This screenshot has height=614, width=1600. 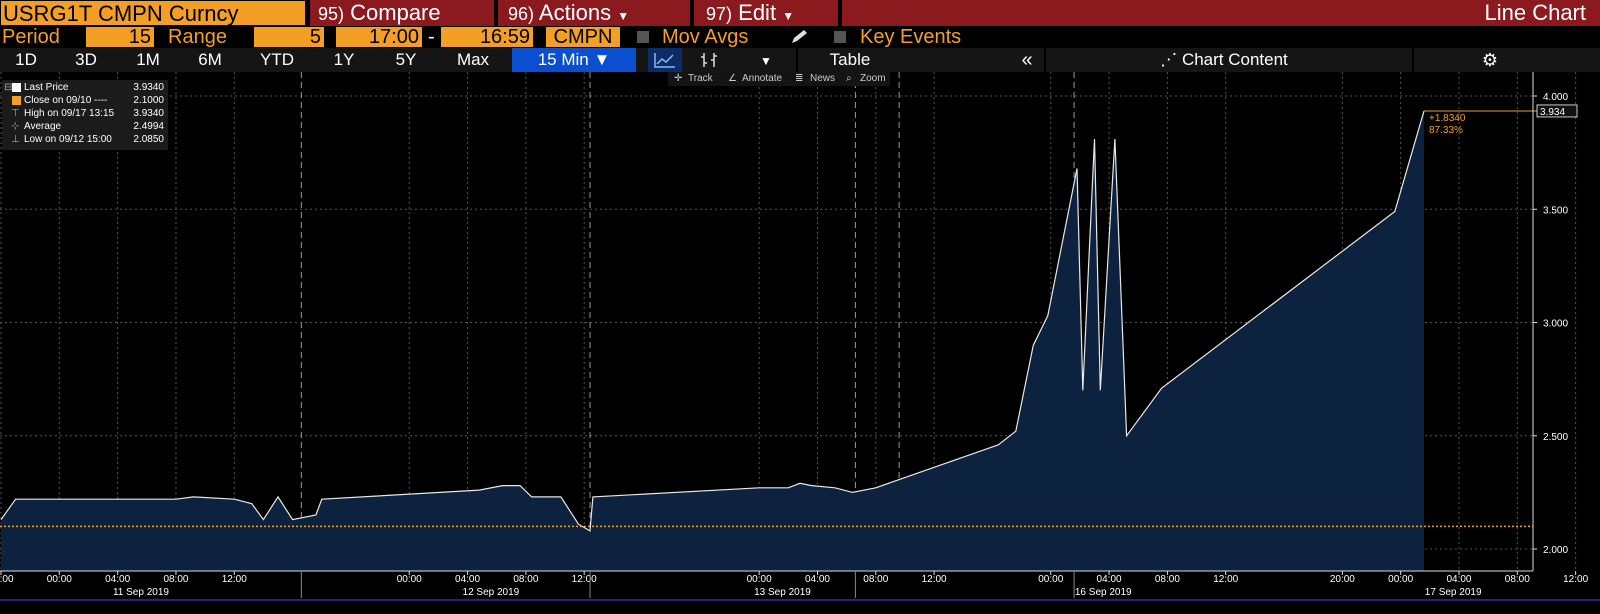 I want to click on range-ytd-button: YTD, so click(x=277, y=60).